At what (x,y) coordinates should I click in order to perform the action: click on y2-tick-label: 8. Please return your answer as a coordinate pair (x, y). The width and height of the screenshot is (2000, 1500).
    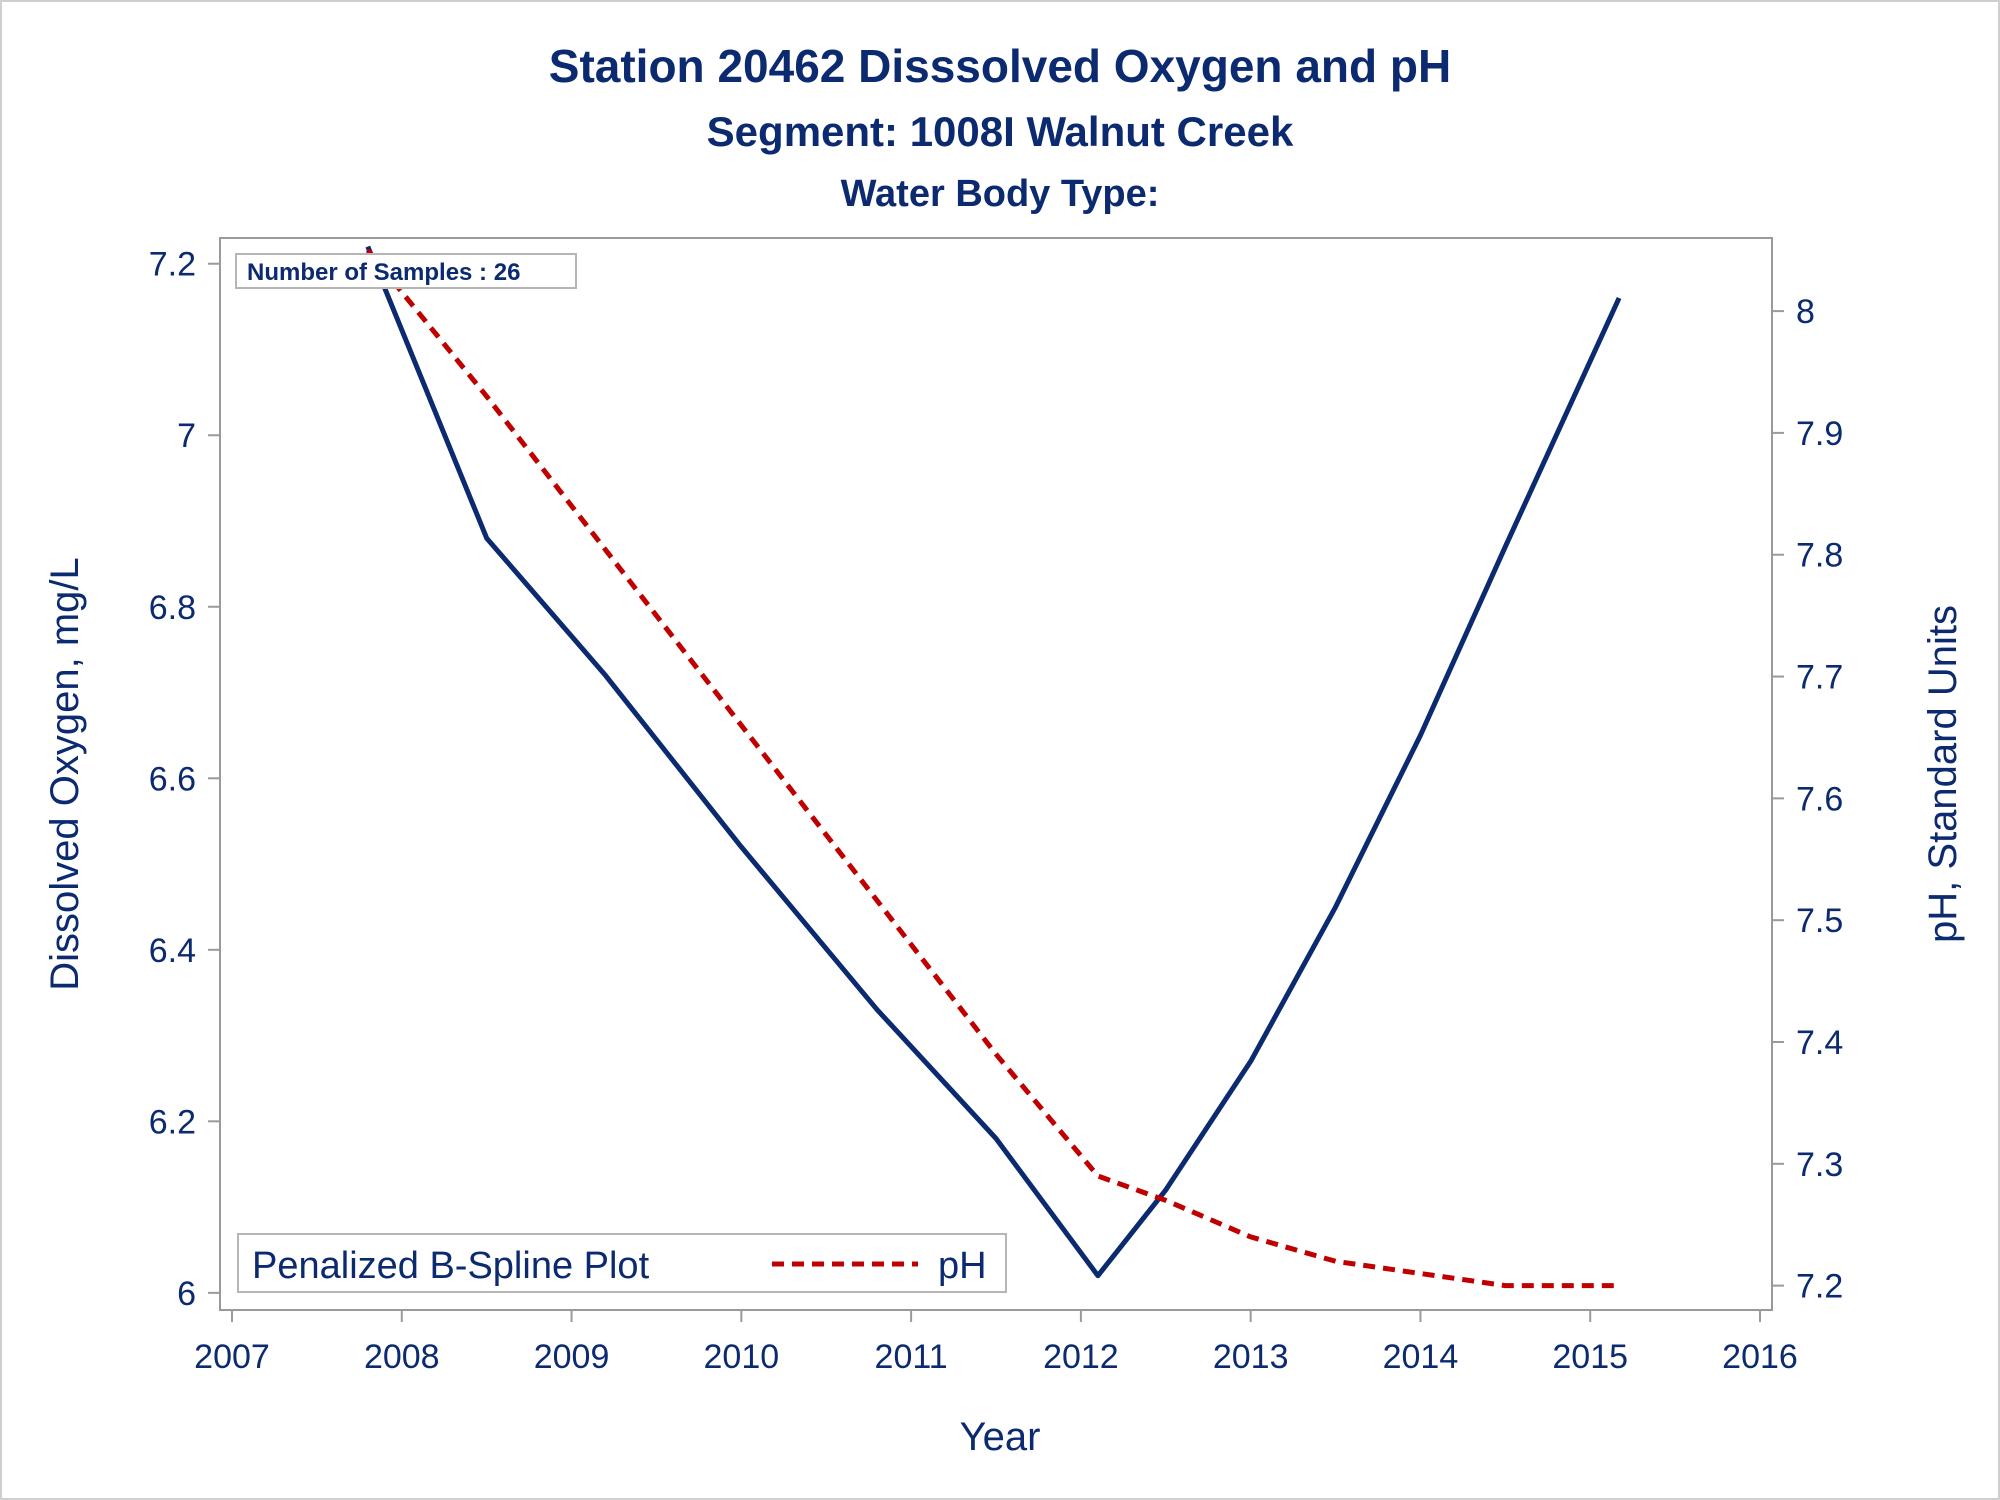
    Looking at the image, I should click on (1805, 312).